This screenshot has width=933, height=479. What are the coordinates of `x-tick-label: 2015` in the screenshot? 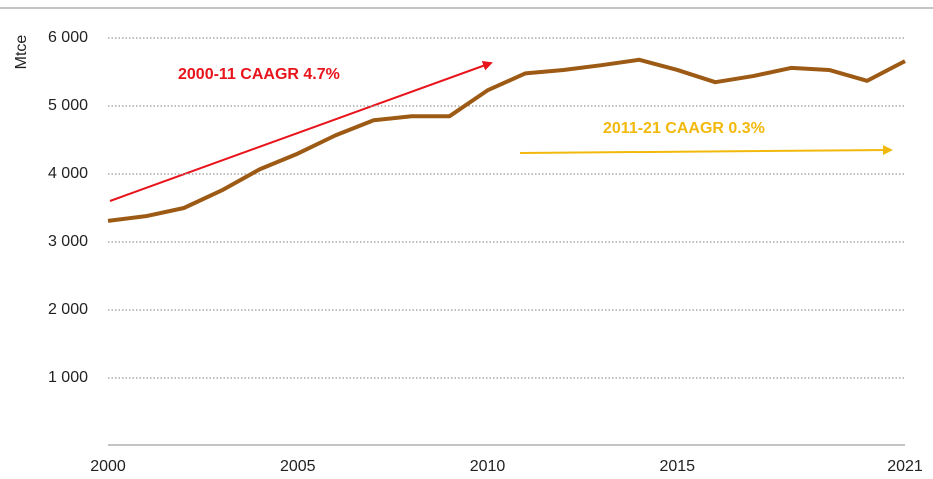 It's located at (677, 466).